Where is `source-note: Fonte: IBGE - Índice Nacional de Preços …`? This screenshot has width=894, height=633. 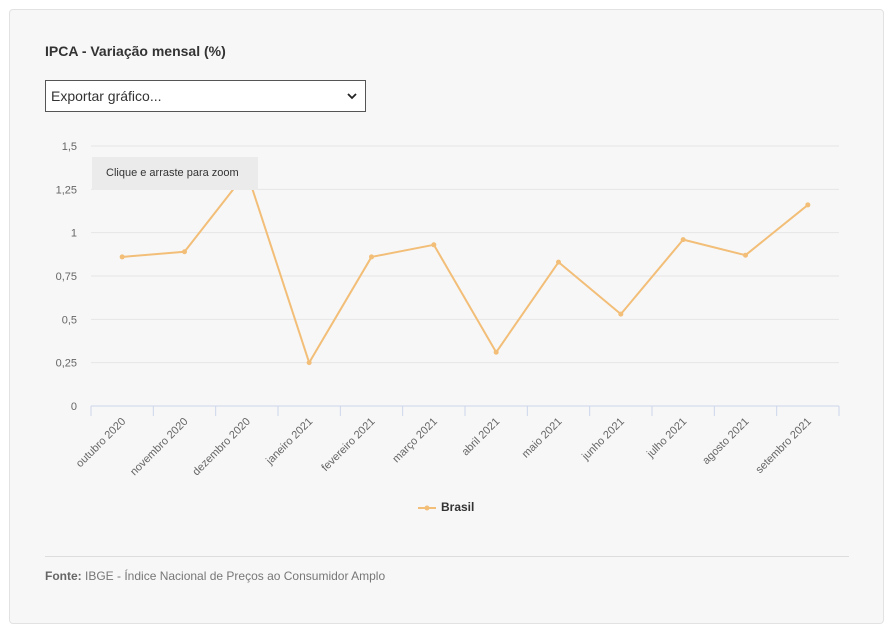 source-note: Fonte: IBGE - Índice Nacional de Preços … is located at coordinates (215, 576).